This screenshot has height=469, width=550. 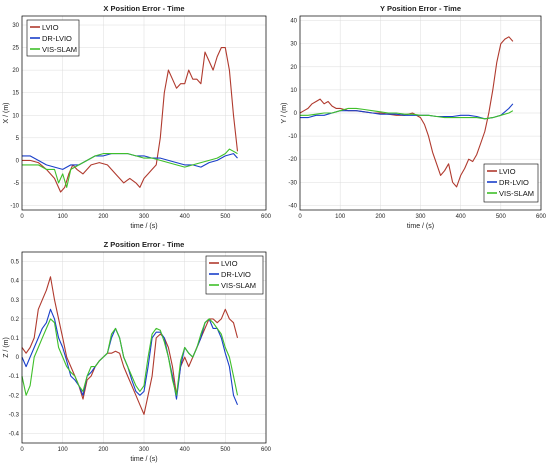 What do you see at coordinates (143, 8) in the screenshot?
I see `chart-title: X Position Error - Time` at bounding box center [143, 8].